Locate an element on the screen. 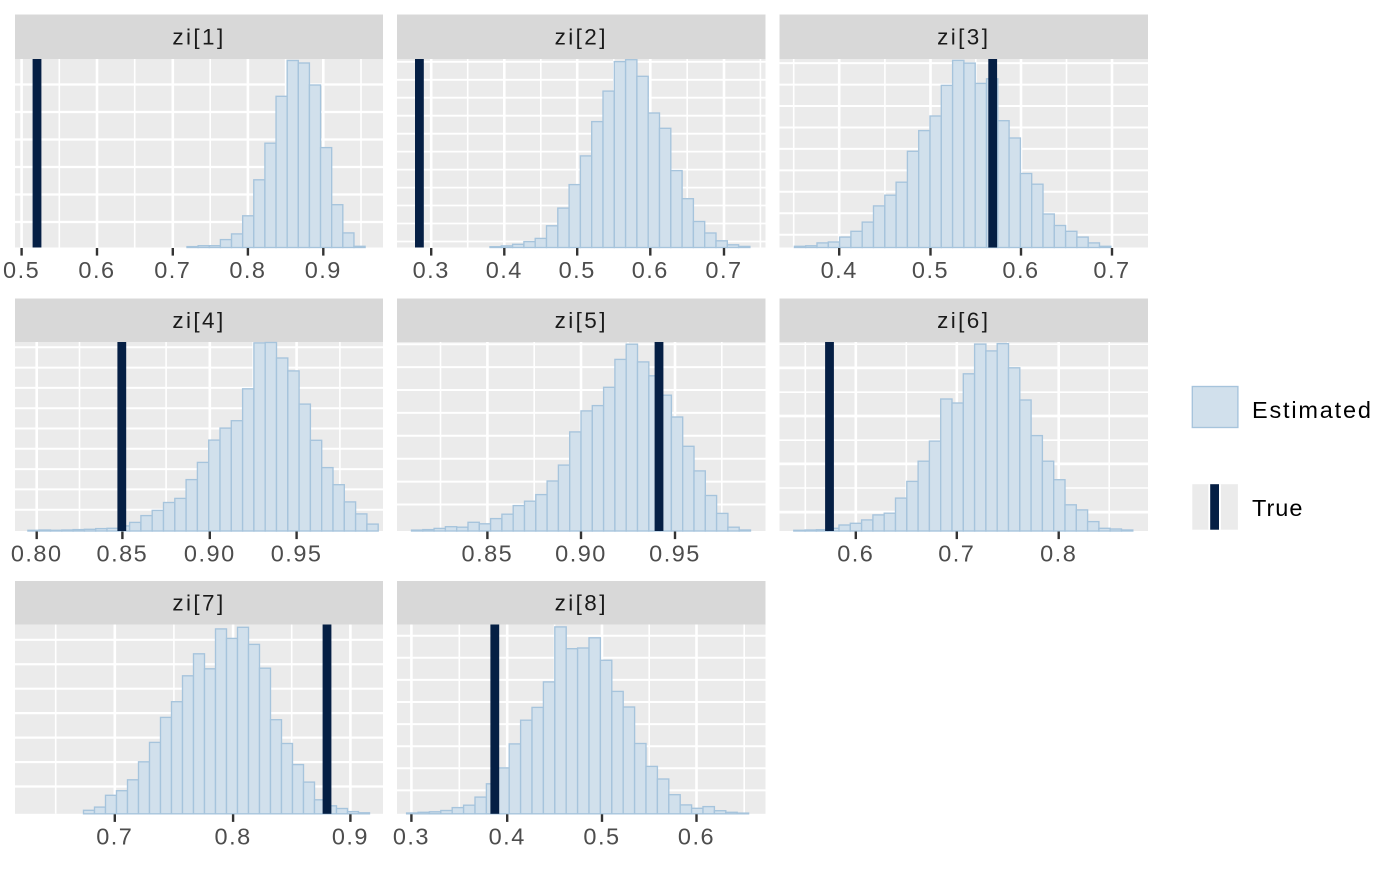  svg-text: zi[3] is located at coordinates (963, 37).